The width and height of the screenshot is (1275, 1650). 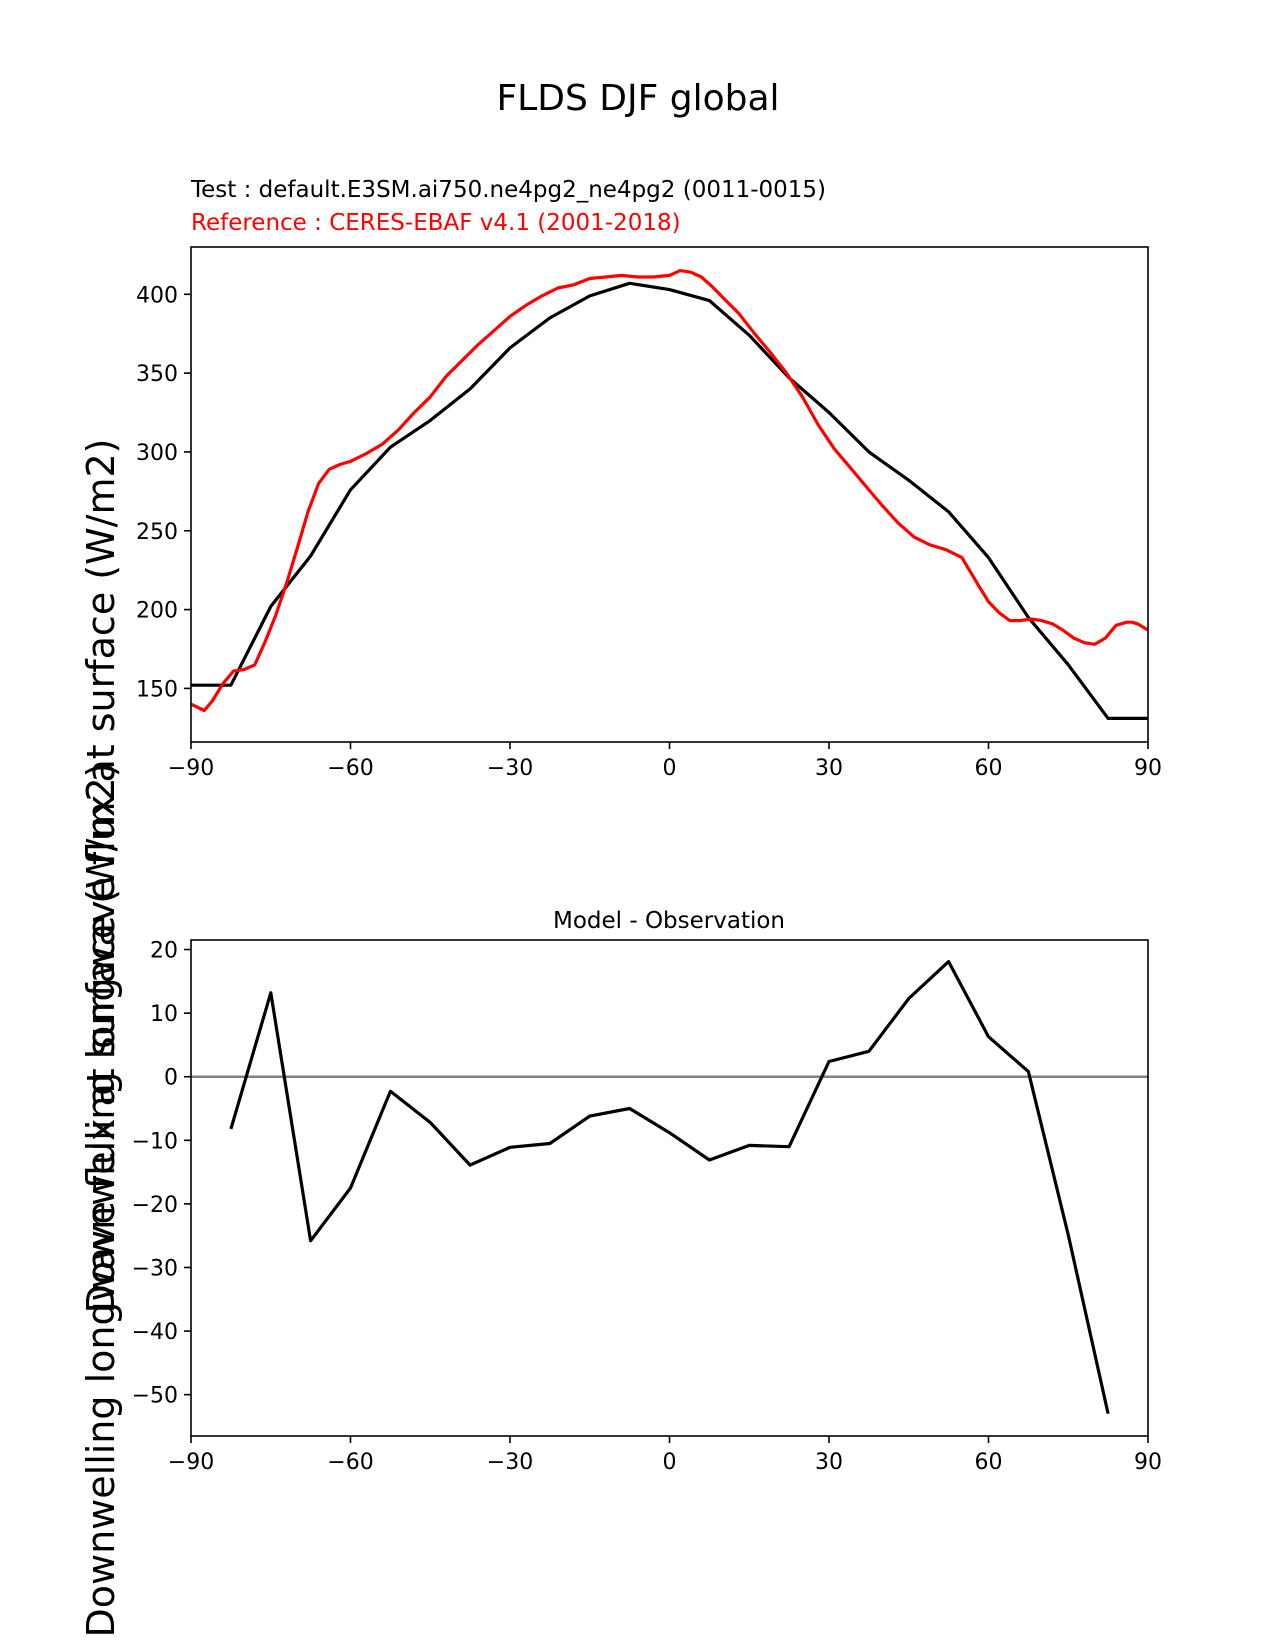 What do you see at coordinates (155, 1268) in the screenshot?
I see `bottom-y-tick-label: −30` at bounding box center [155, 1268].